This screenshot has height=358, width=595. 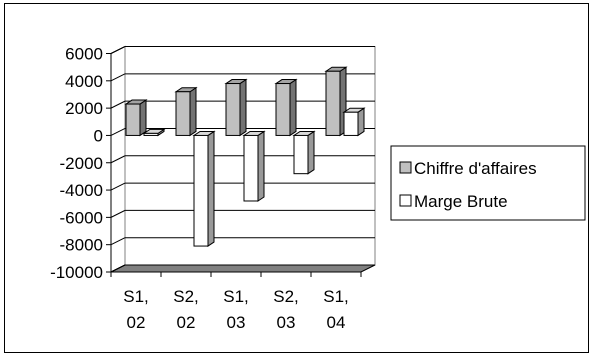 I want to click on x-axis: S1, 02 S2, 02 S1, 03 S2, 03 S1, 04, so click(x=236, y=302).